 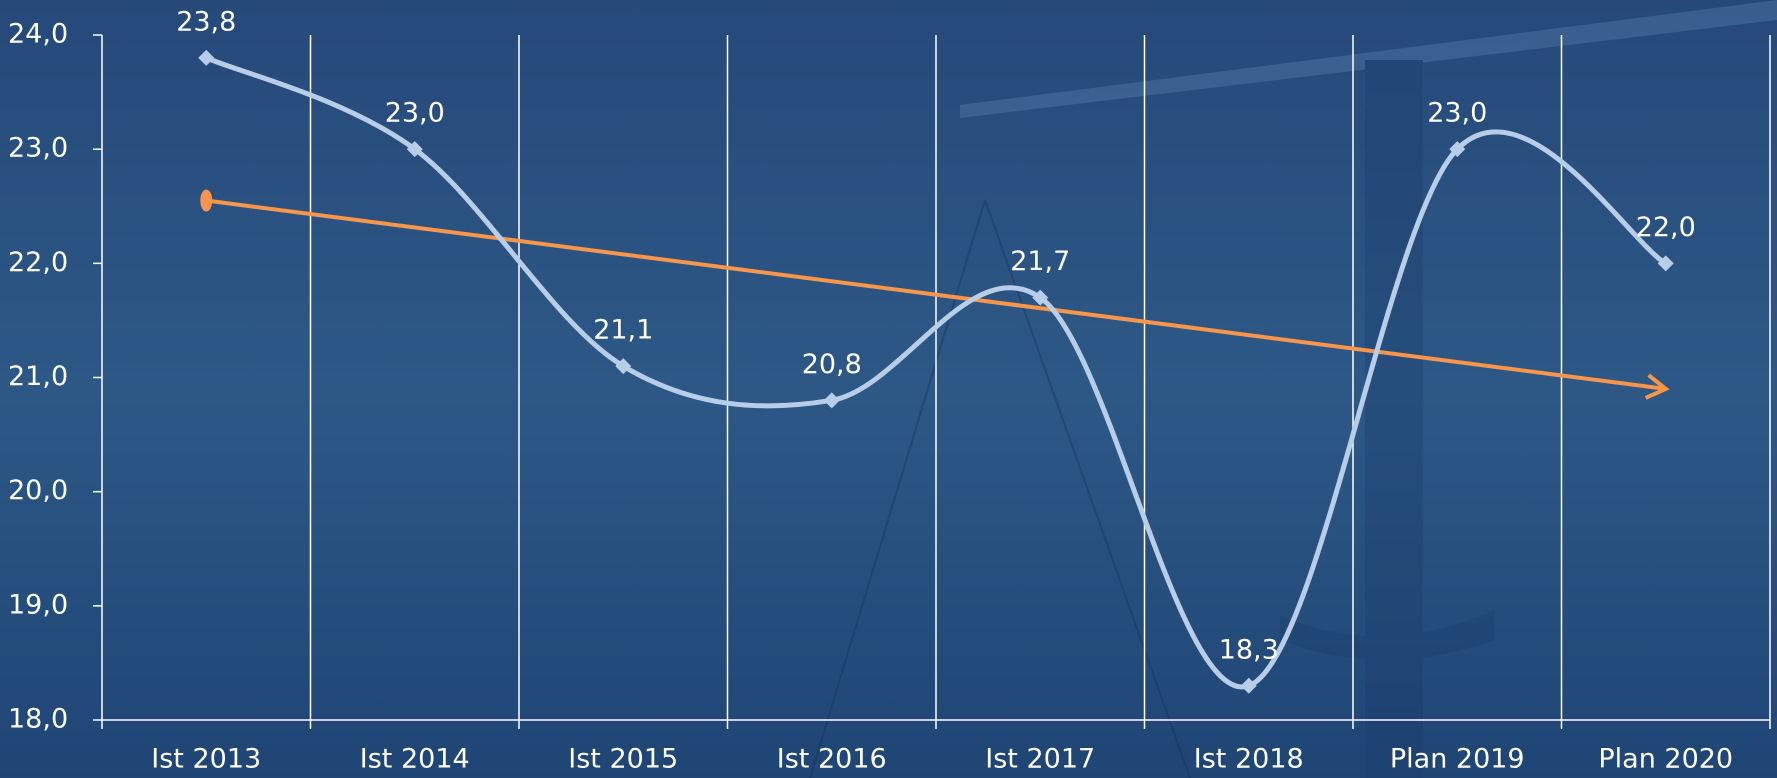 I want to click on x-tick-label: Ist 2017, so click(x=1040, y=759).